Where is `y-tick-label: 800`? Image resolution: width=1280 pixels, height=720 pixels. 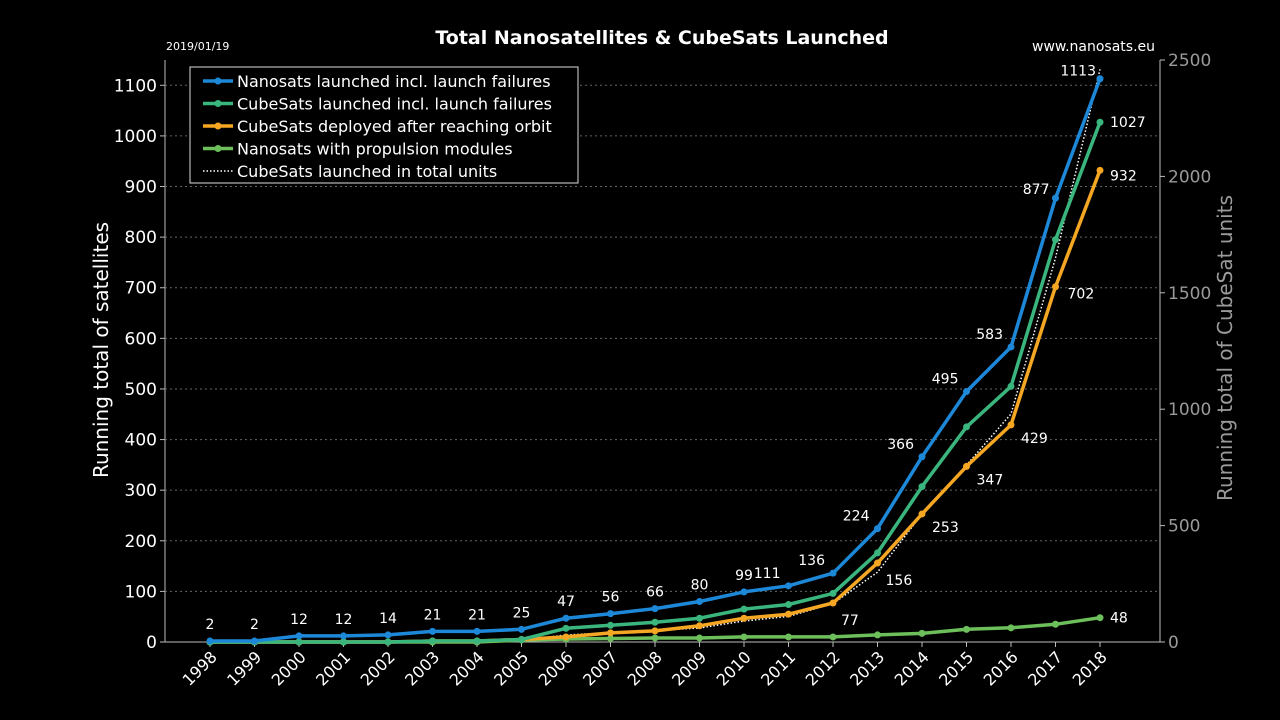
y-tick-label: 800 is located at coordinates (141, 238).